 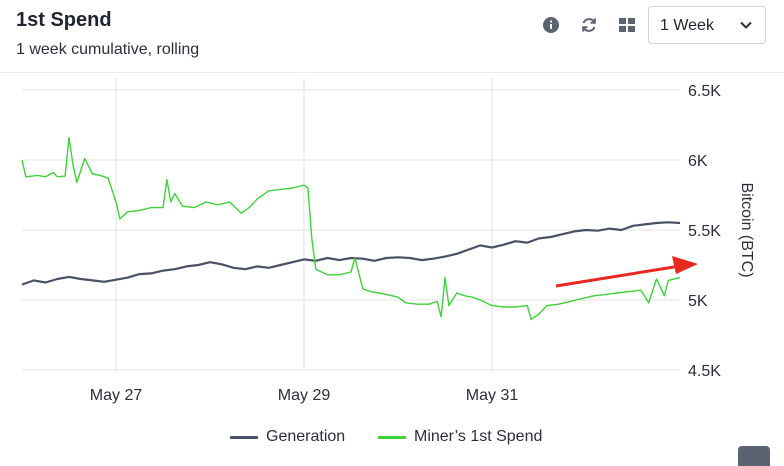 What do you see at coordinates (685, 265) in the screenshot?
I see `annotation-arrow-head` at bounding box center [685, 265].